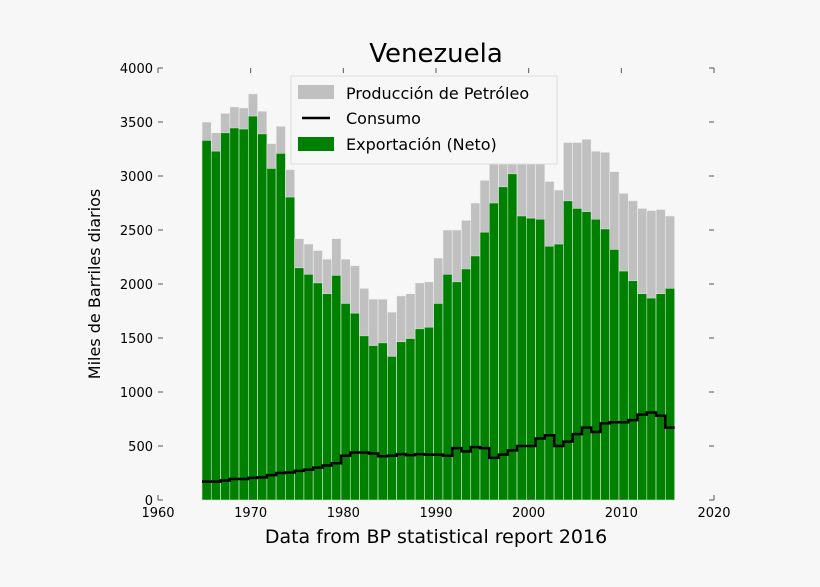 This screenshot has width=820, height=587. What do you see at coordinates (531, 359) in the screenshot?
I see `bar-export-2000` at bounding box center [531, 359].